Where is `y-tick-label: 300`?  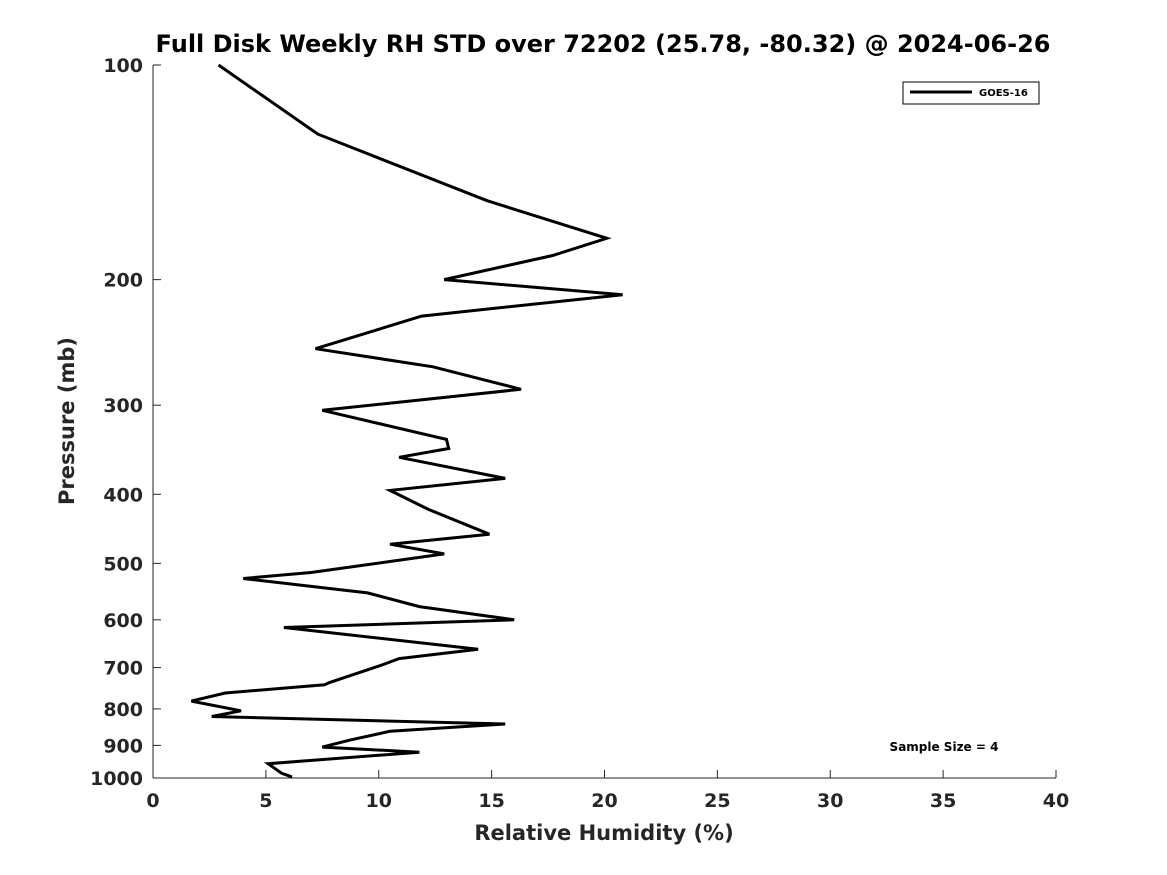
y-tick-label: 300 is located at coordinates (123, 406).